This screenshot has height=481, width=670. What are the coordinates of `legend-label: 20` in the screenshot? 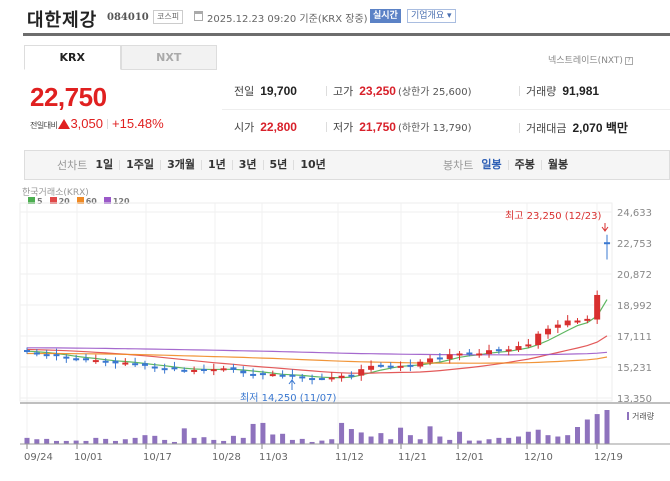 It's located at (64, 201).